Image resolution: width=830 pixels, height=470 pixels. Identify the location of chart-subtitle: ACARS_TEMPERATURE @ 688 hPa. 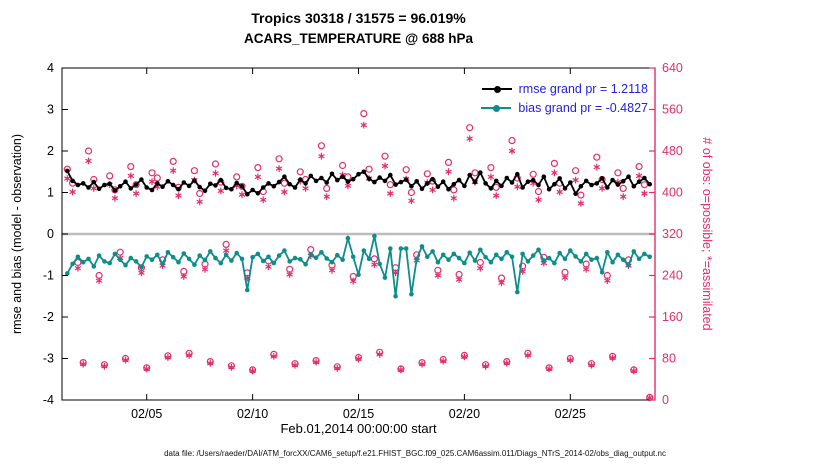
(358, 38).